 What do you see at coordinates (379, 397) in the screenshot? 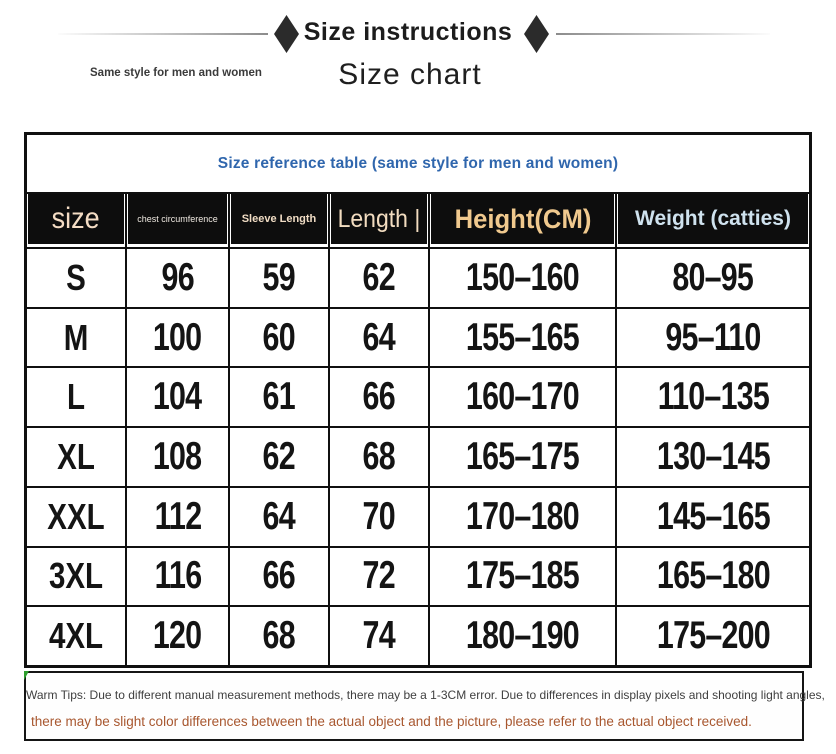
I see `cell-length: 66` at bounding box center [379, 397].